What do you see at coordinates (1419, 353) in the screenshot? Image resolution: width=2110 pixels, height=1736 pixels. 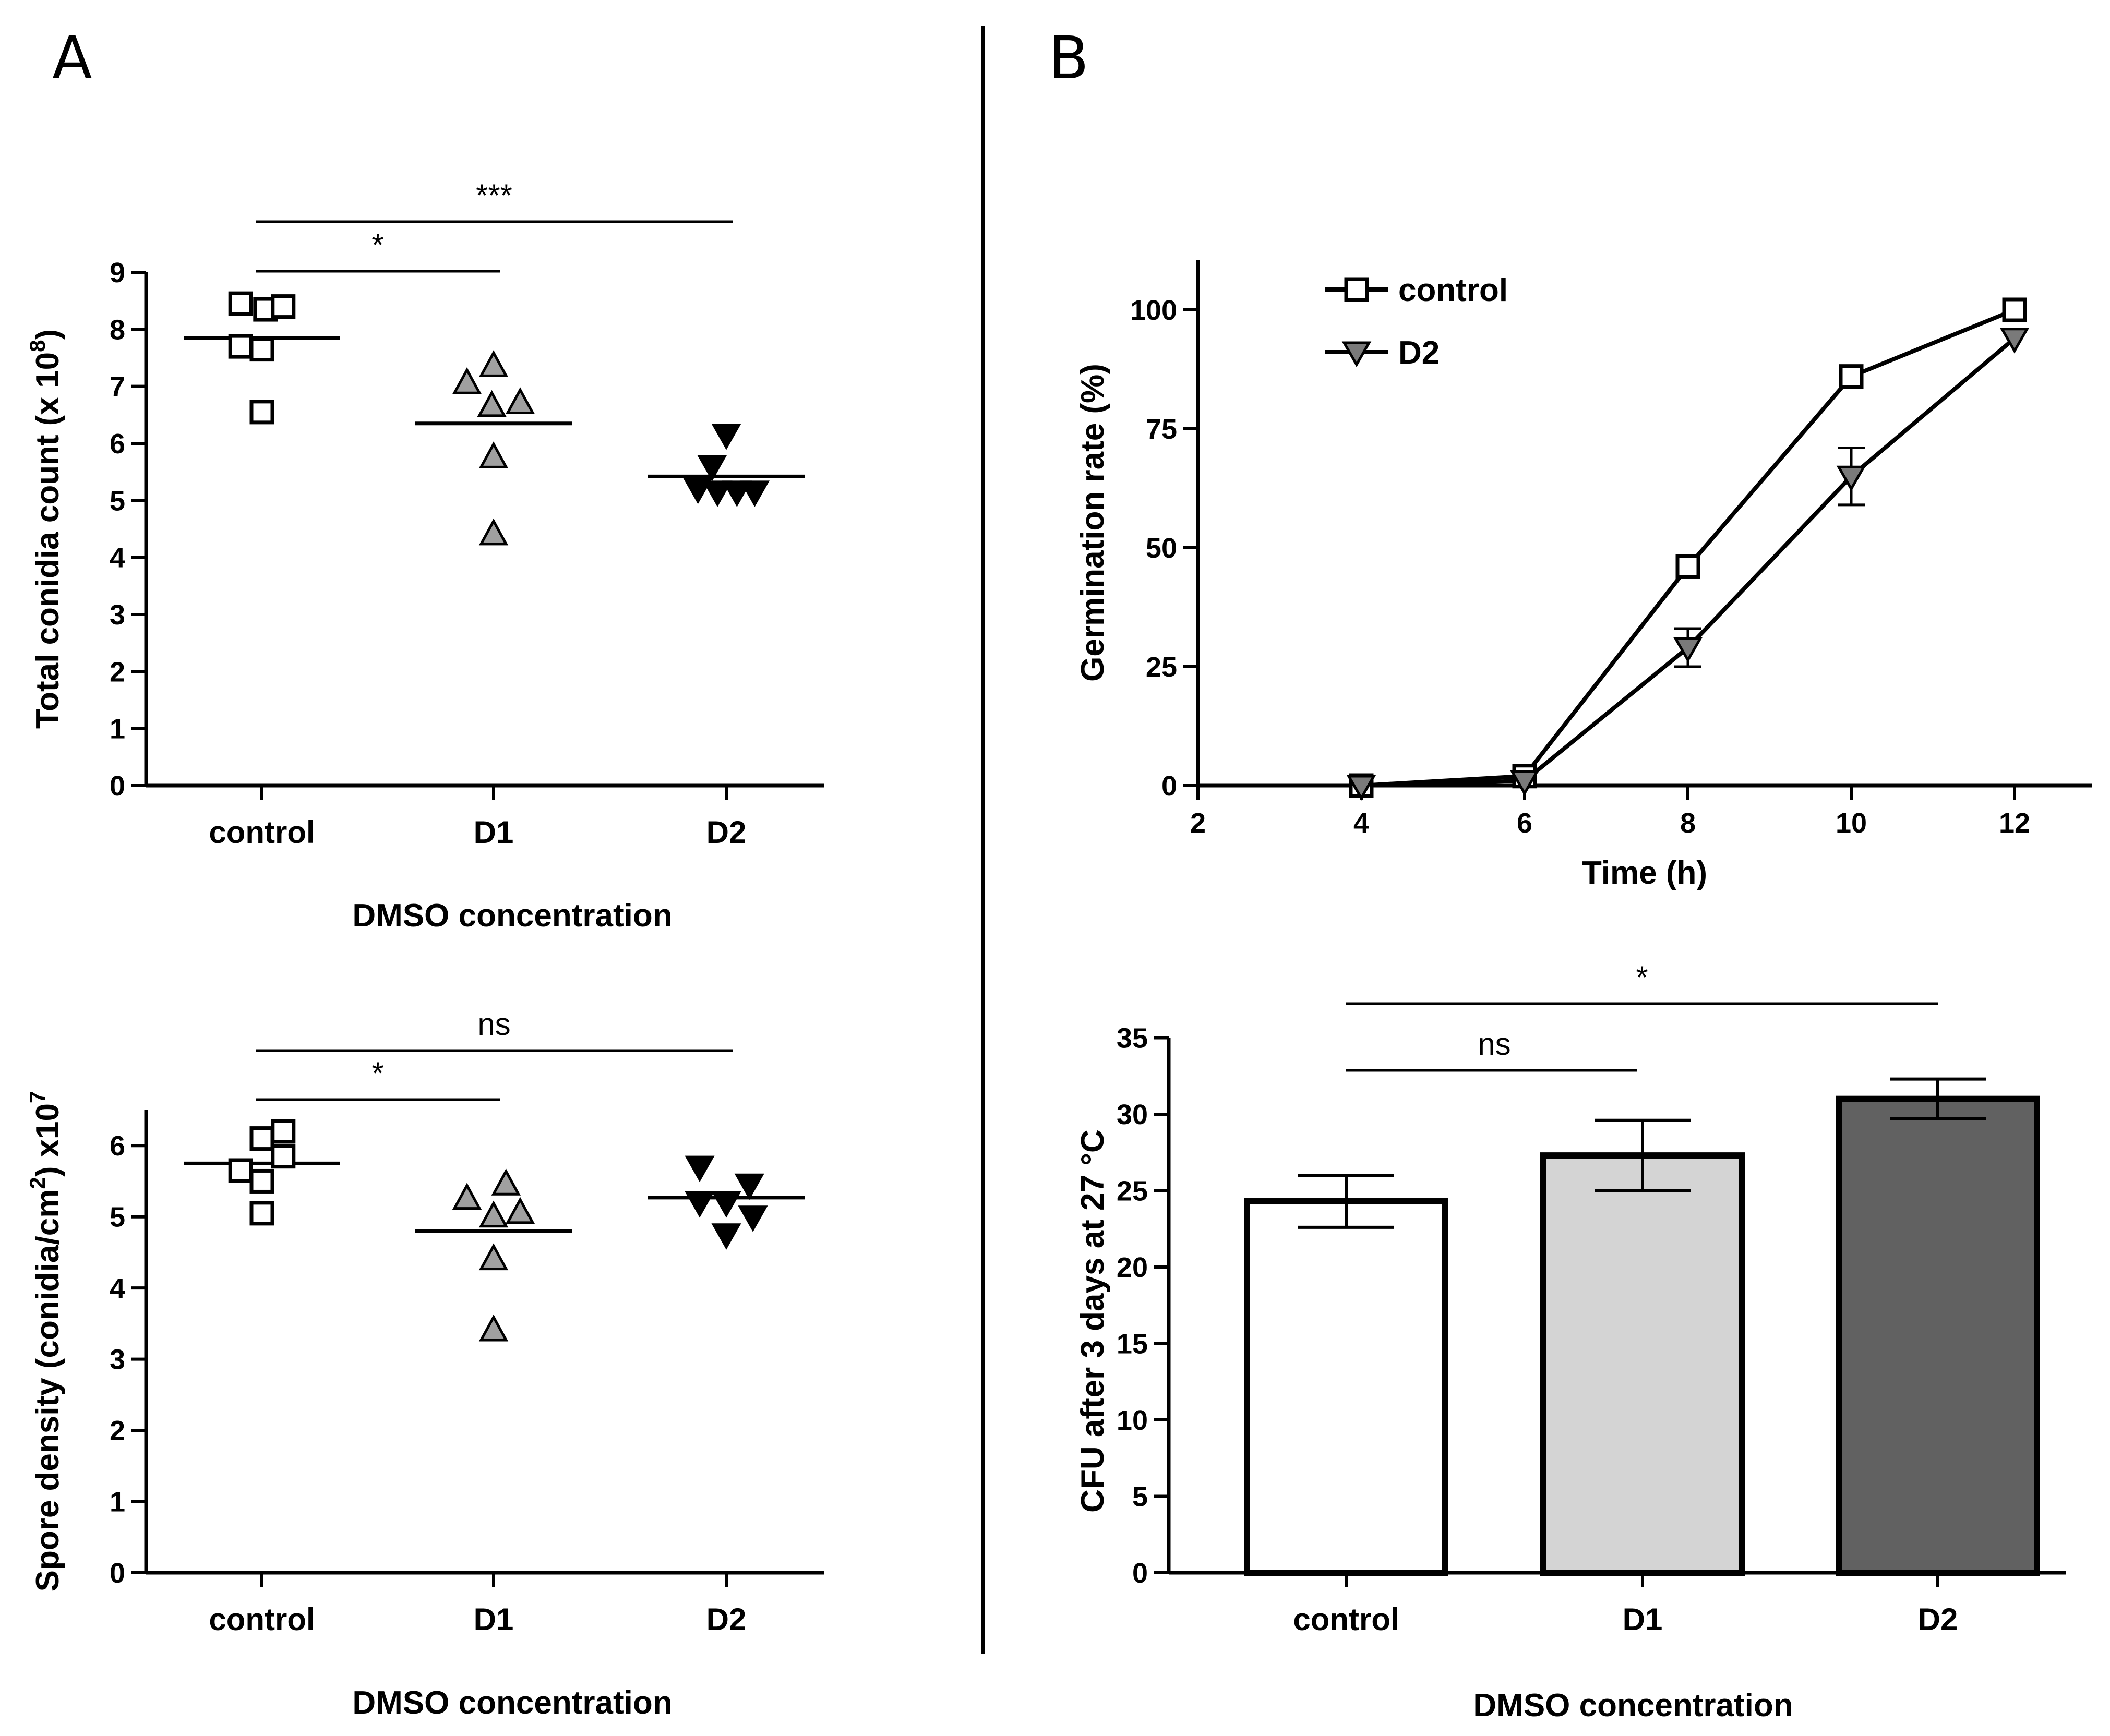 I see `legend-label: D2` at bounding box center [1419, 353].